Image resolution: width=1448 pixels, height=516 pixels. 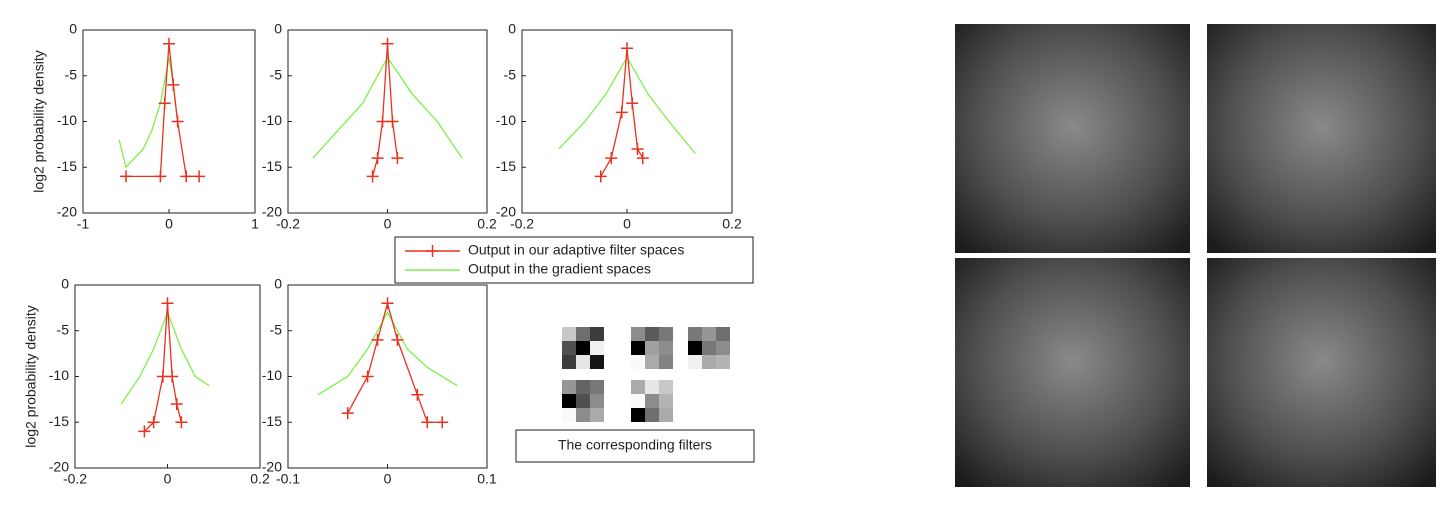 I want to click on caption-box, so click(x=635, y=446).